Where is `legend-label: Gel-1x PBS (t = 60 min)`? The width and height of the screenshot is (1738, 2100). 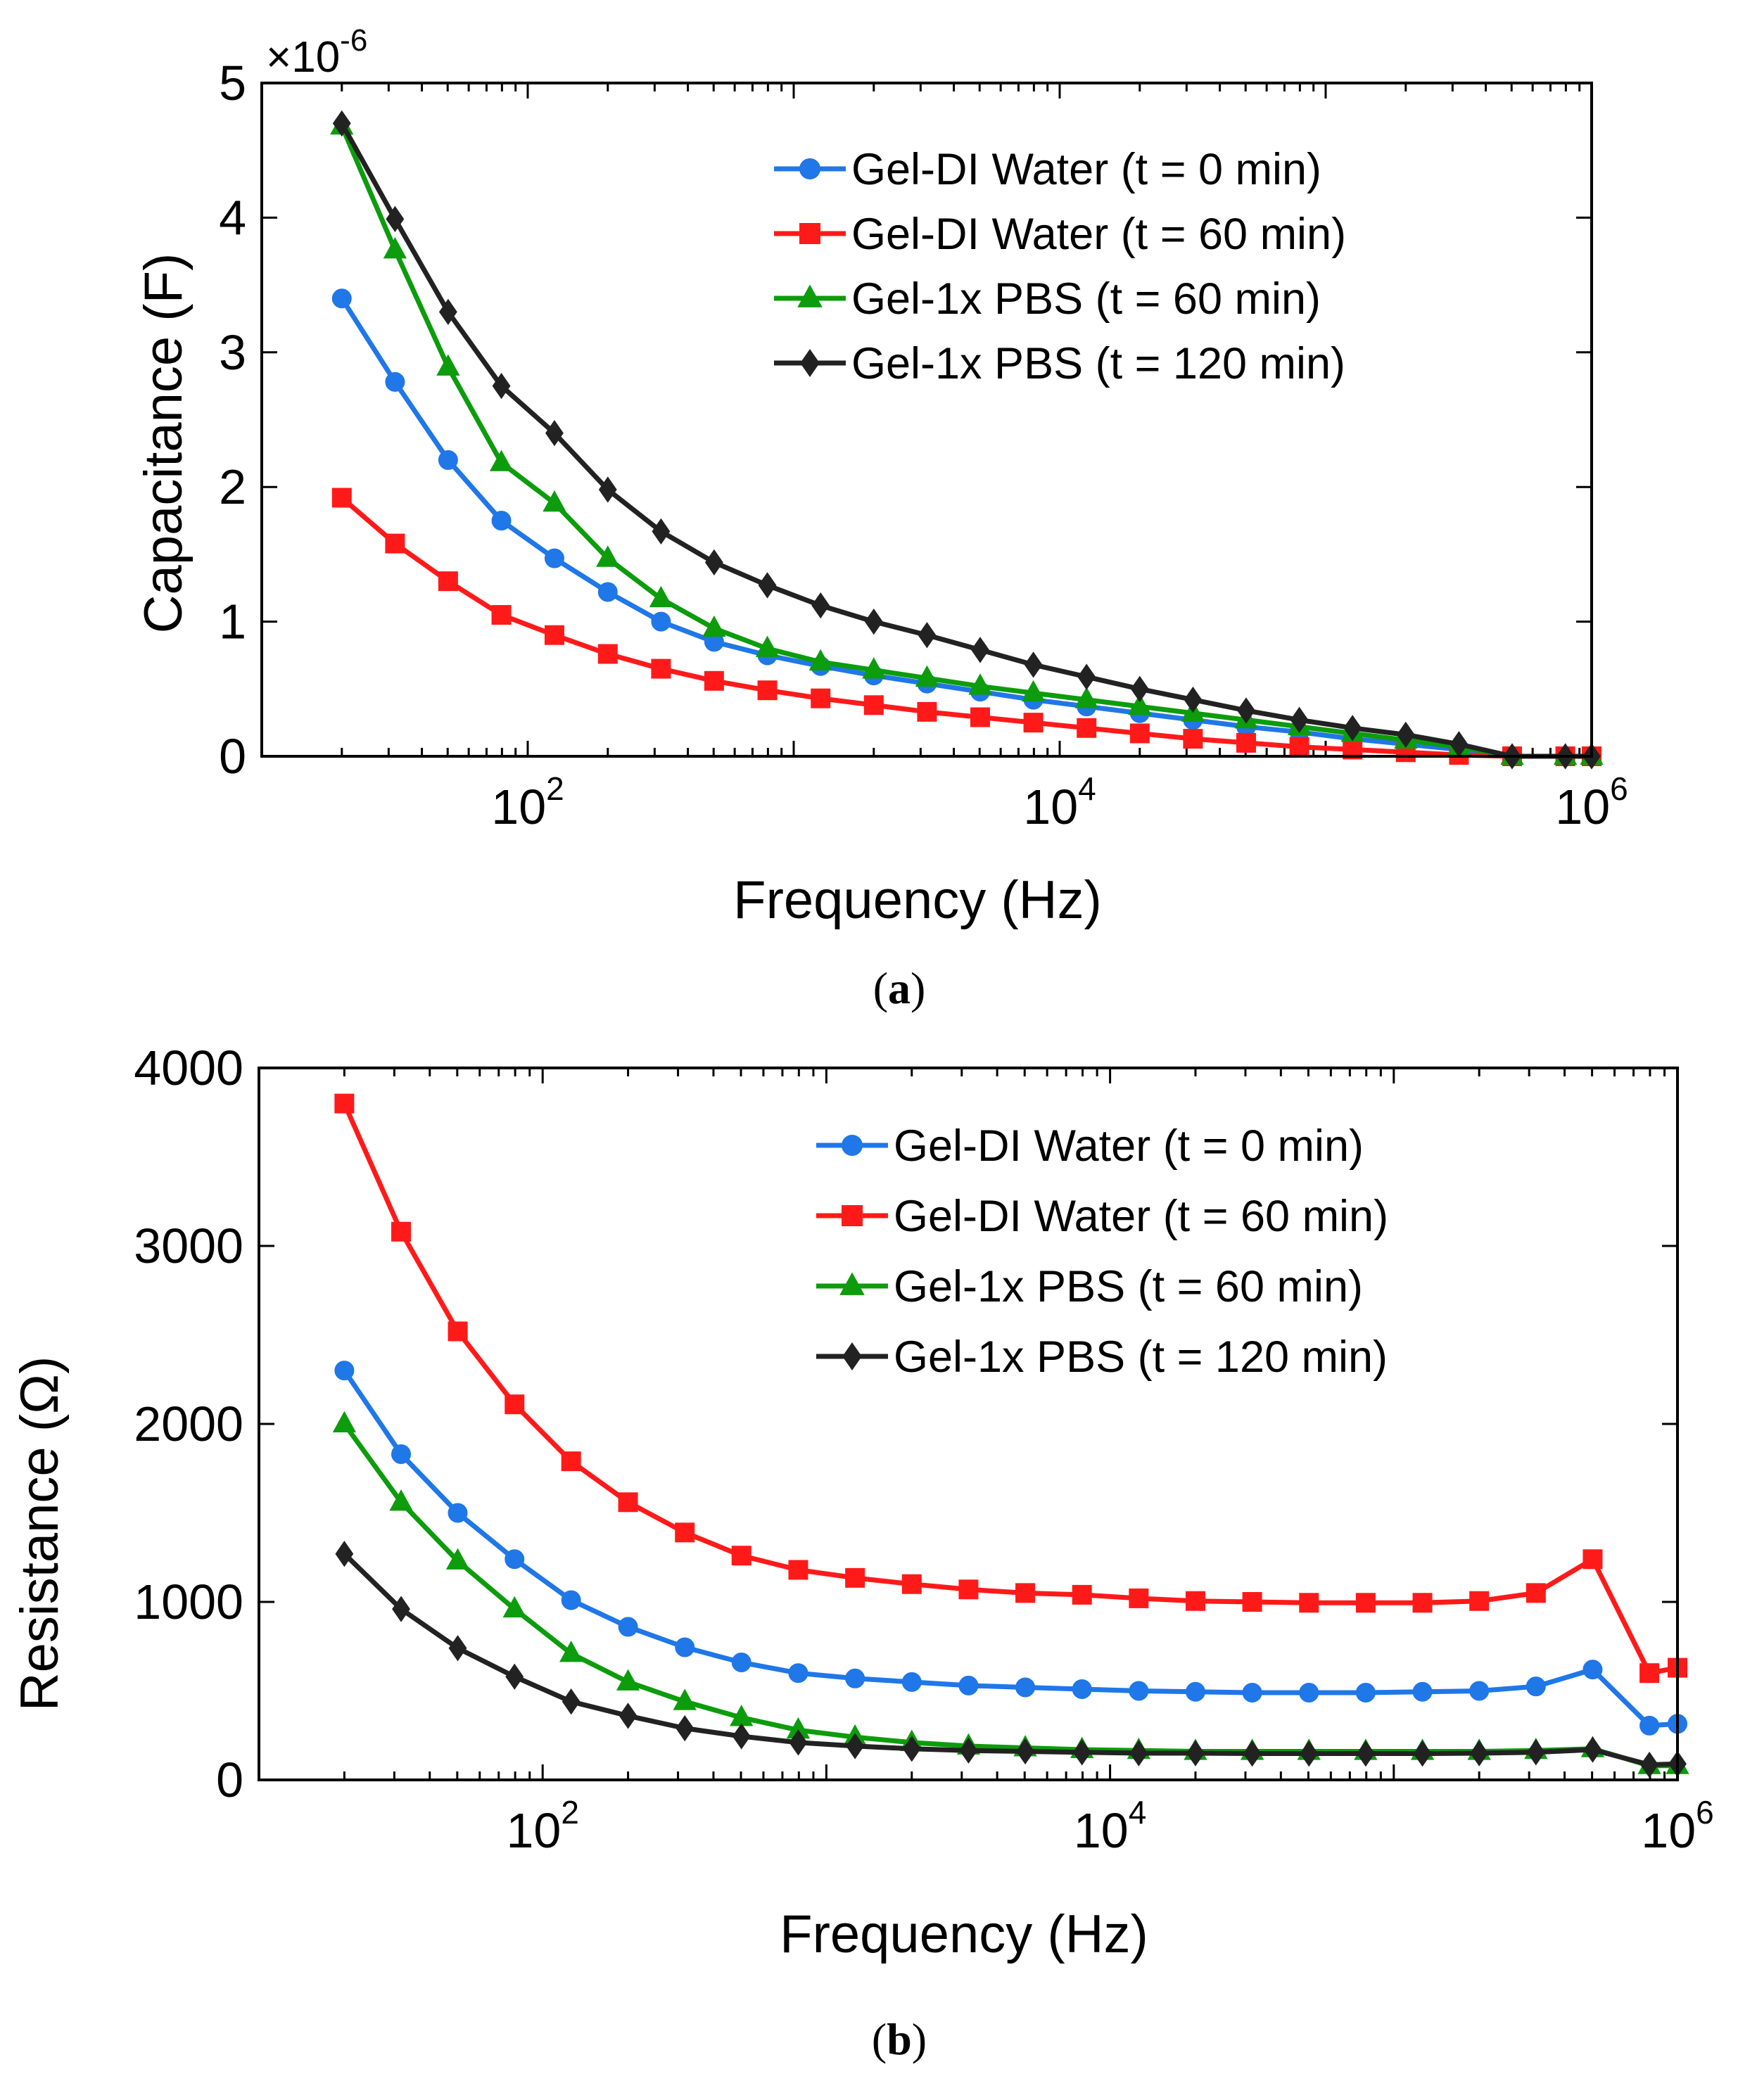 legend-label: Gel-1x PBS (t = 60 min) is located at coordinates (1086, 299).